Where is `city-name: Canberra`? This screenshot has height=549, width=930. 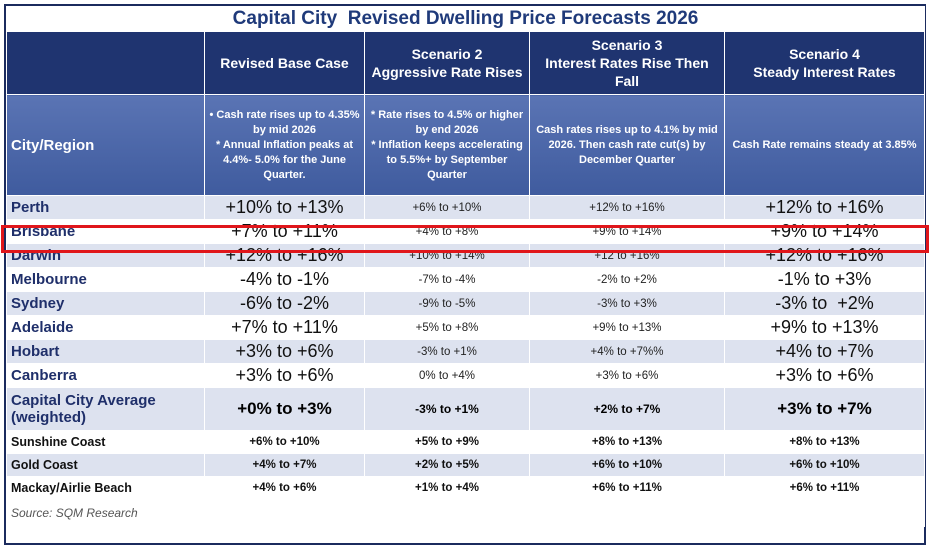 city-name: Canberra is located at coordinates (105, 375).